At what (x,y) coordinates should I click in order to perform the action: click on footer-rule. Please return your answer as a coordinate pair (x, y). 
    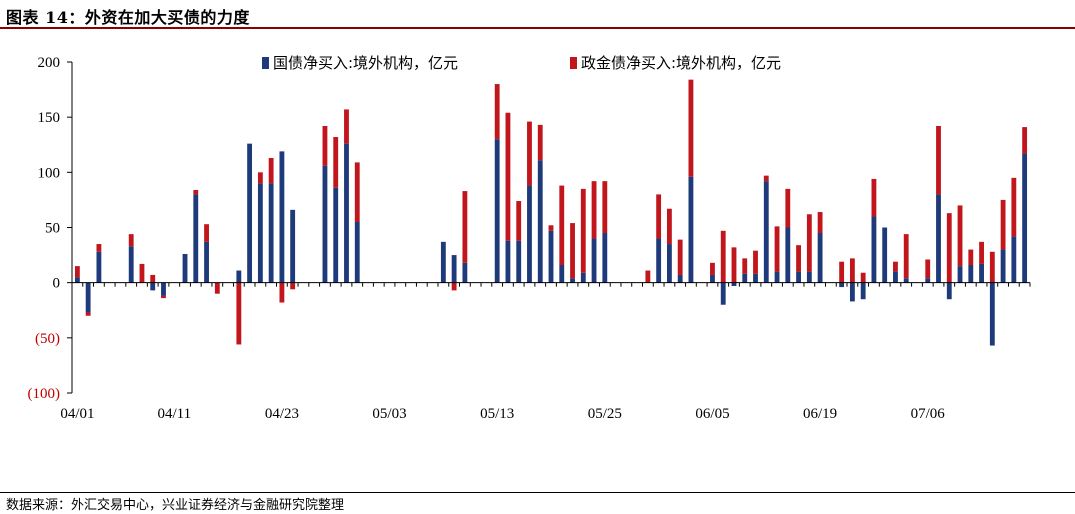
    Looking at the image, I should click on (537, 492).